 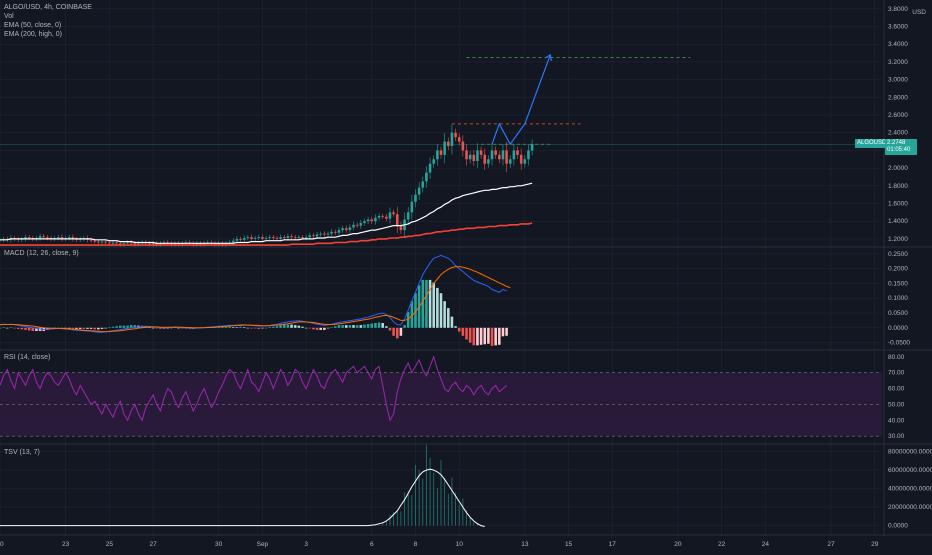 I want to click on price-tag: ALGOUSD, so click(x=871, y=143).